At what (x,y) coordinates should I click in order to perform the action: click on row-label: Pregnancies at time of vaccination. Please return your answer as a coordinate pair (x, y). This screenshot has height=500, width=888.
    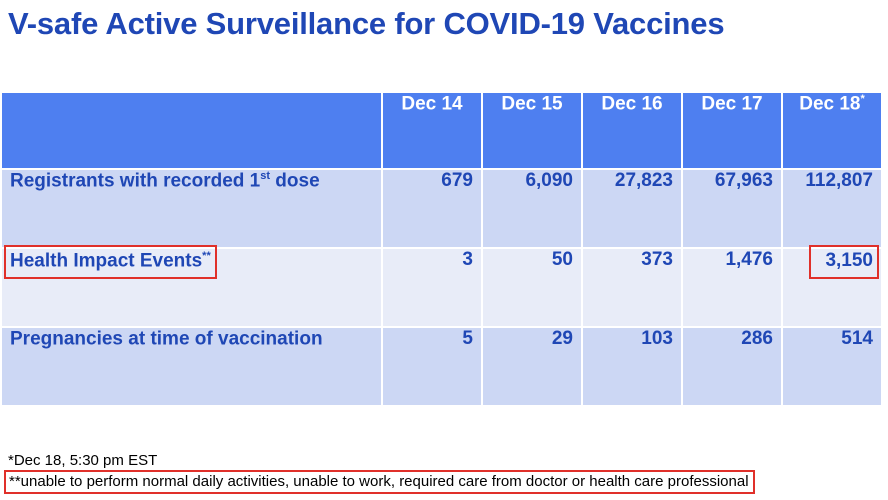
    Looking at the image, I should click on (191, 366).